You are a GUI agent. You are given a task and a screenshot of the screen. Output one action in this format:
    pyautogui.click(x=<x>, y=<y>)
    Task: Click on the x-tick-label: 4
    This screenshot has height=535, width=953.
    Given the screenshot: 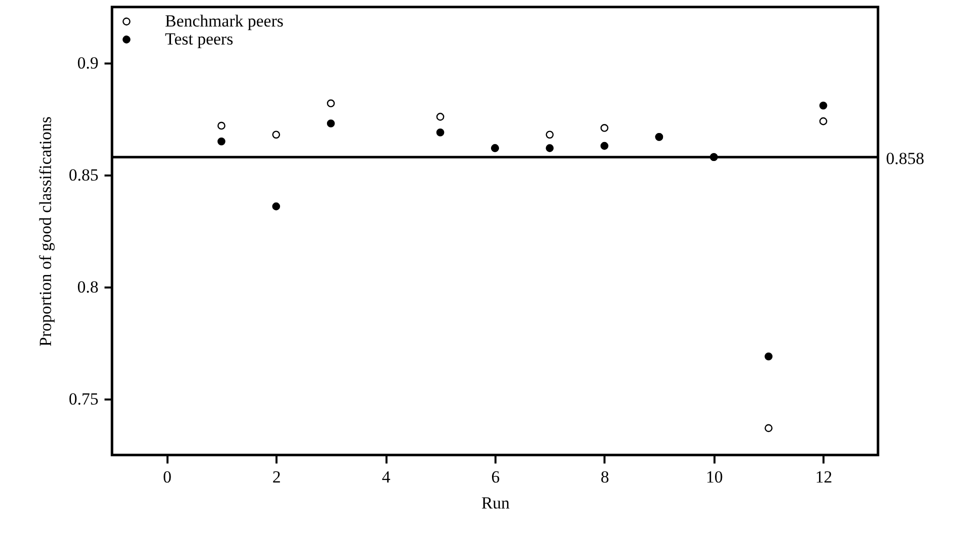 What is the action you would take?
    pyautogui.click(x=386, y=477)
    